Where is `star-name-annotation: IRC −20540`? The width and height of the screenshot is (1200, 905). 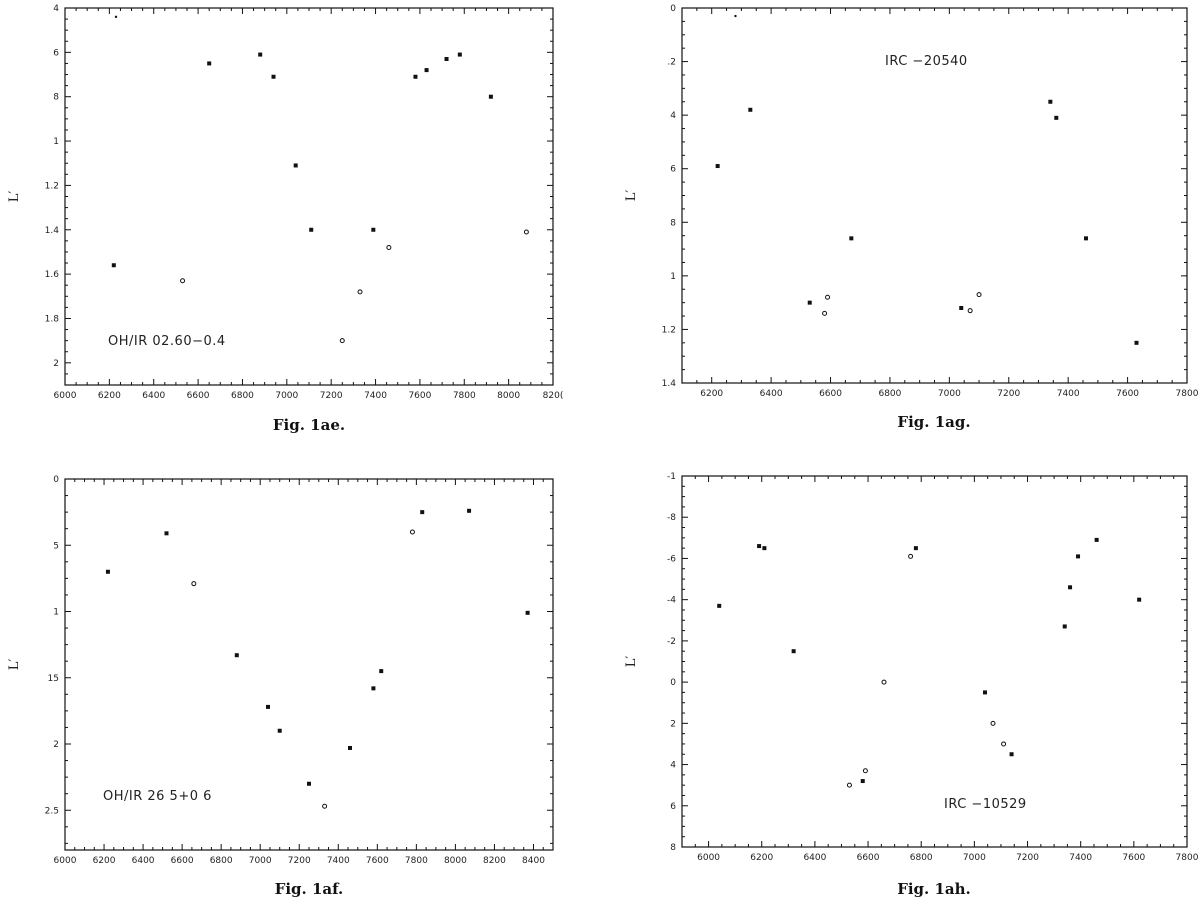
star-name-annotation: IRC −20540 is located at coordinates (926, 61).